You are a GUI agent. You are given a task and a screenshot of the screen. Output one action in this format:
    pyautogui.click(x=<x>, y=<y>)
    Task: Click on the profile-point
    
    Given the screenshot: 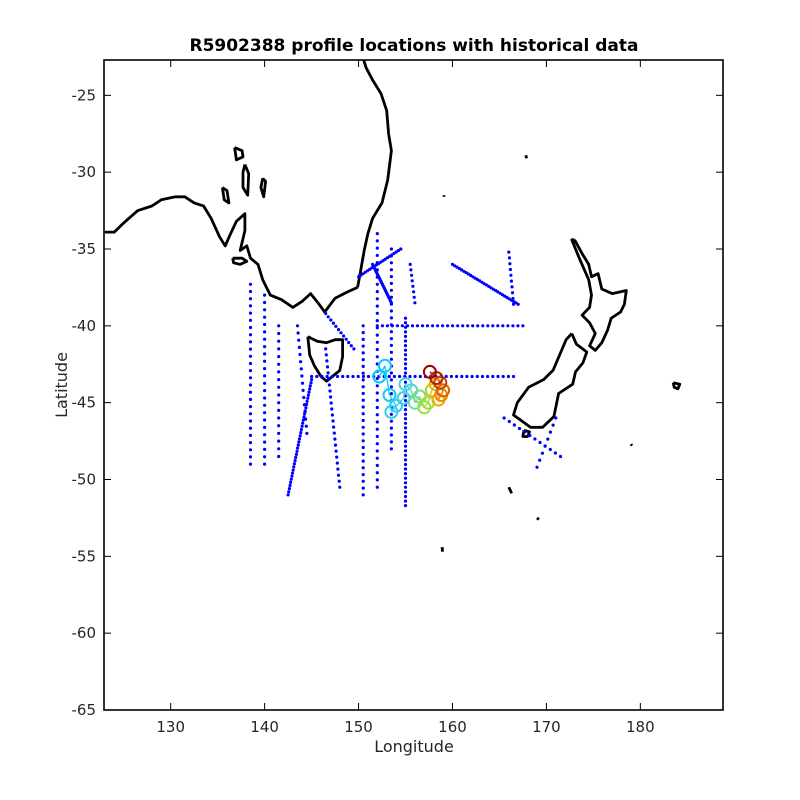 What is the action you would take?
    pyautogui.click(x=379, y=376)
    